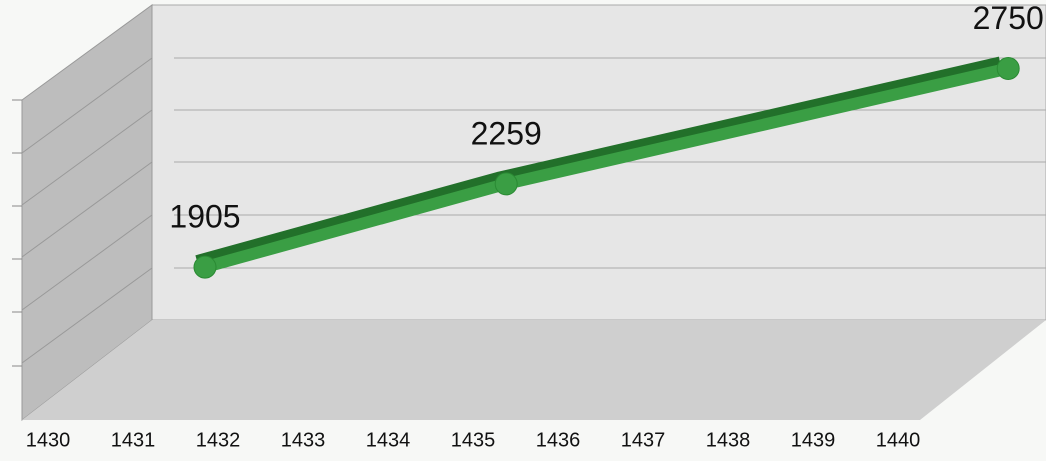  What do you see at coordinates (218, 440) in the screenshot?
I see `x-tick-label: 1432` at bounding box center [218, 440].